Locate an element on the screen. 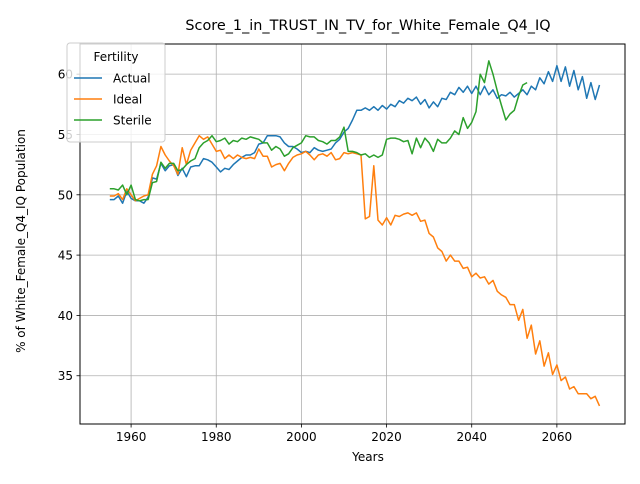  y-tick-label: 45 is located at coordinates (65, 256).